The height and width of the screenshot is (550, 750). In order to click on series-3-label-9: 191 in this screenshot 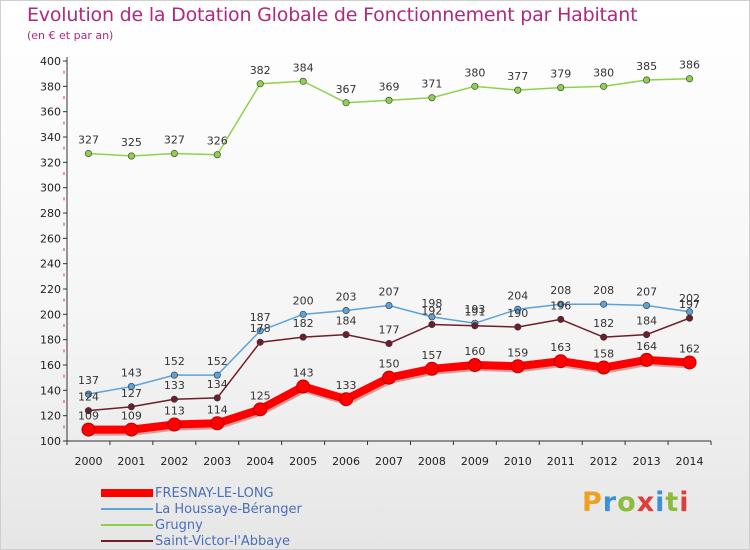, I will do `click(474, 312)`.